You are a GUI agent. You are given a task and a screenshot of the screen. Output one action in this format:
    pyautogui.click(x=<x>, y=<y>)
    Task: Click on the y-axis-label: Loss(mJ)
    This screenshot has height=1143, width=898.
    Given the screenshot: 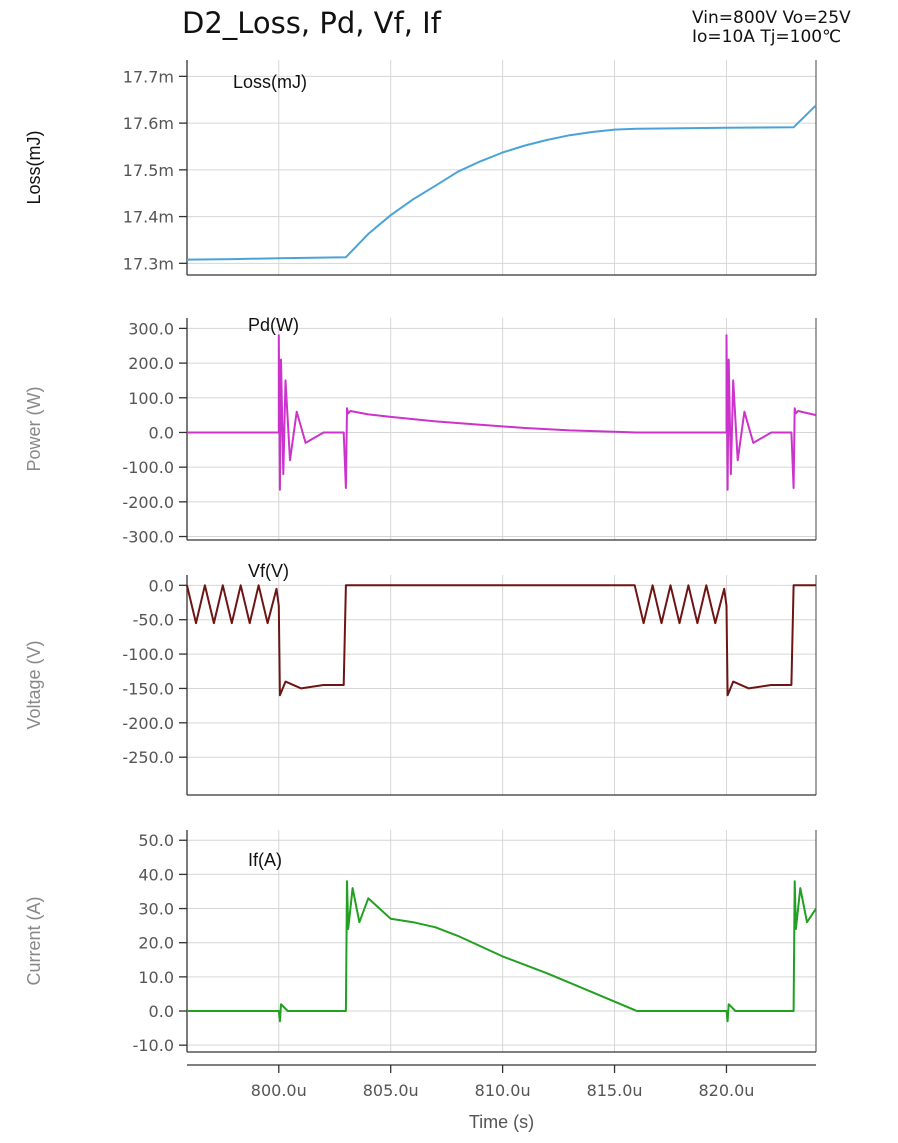 What is the action you would take?
    pyautogui.click(x=34, y=167)
    